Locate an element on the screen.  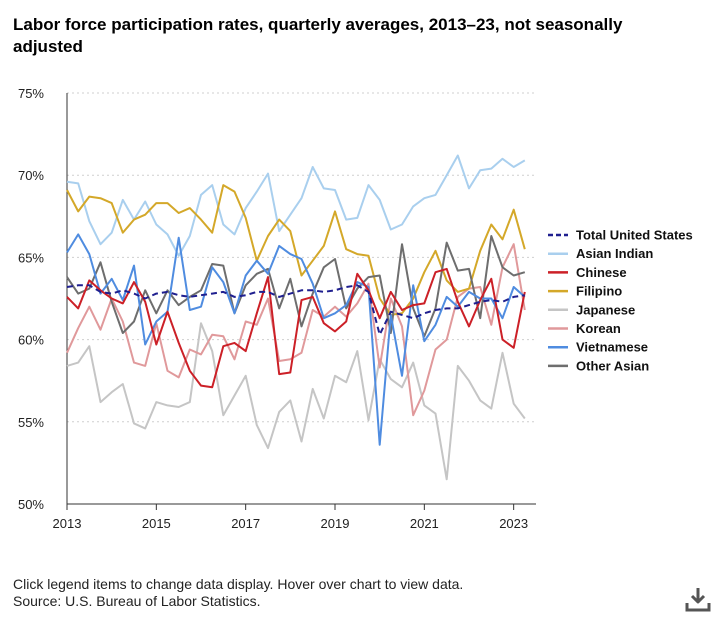
legend-item-total-united-states: Total United States is located at coordinates (620, 235).